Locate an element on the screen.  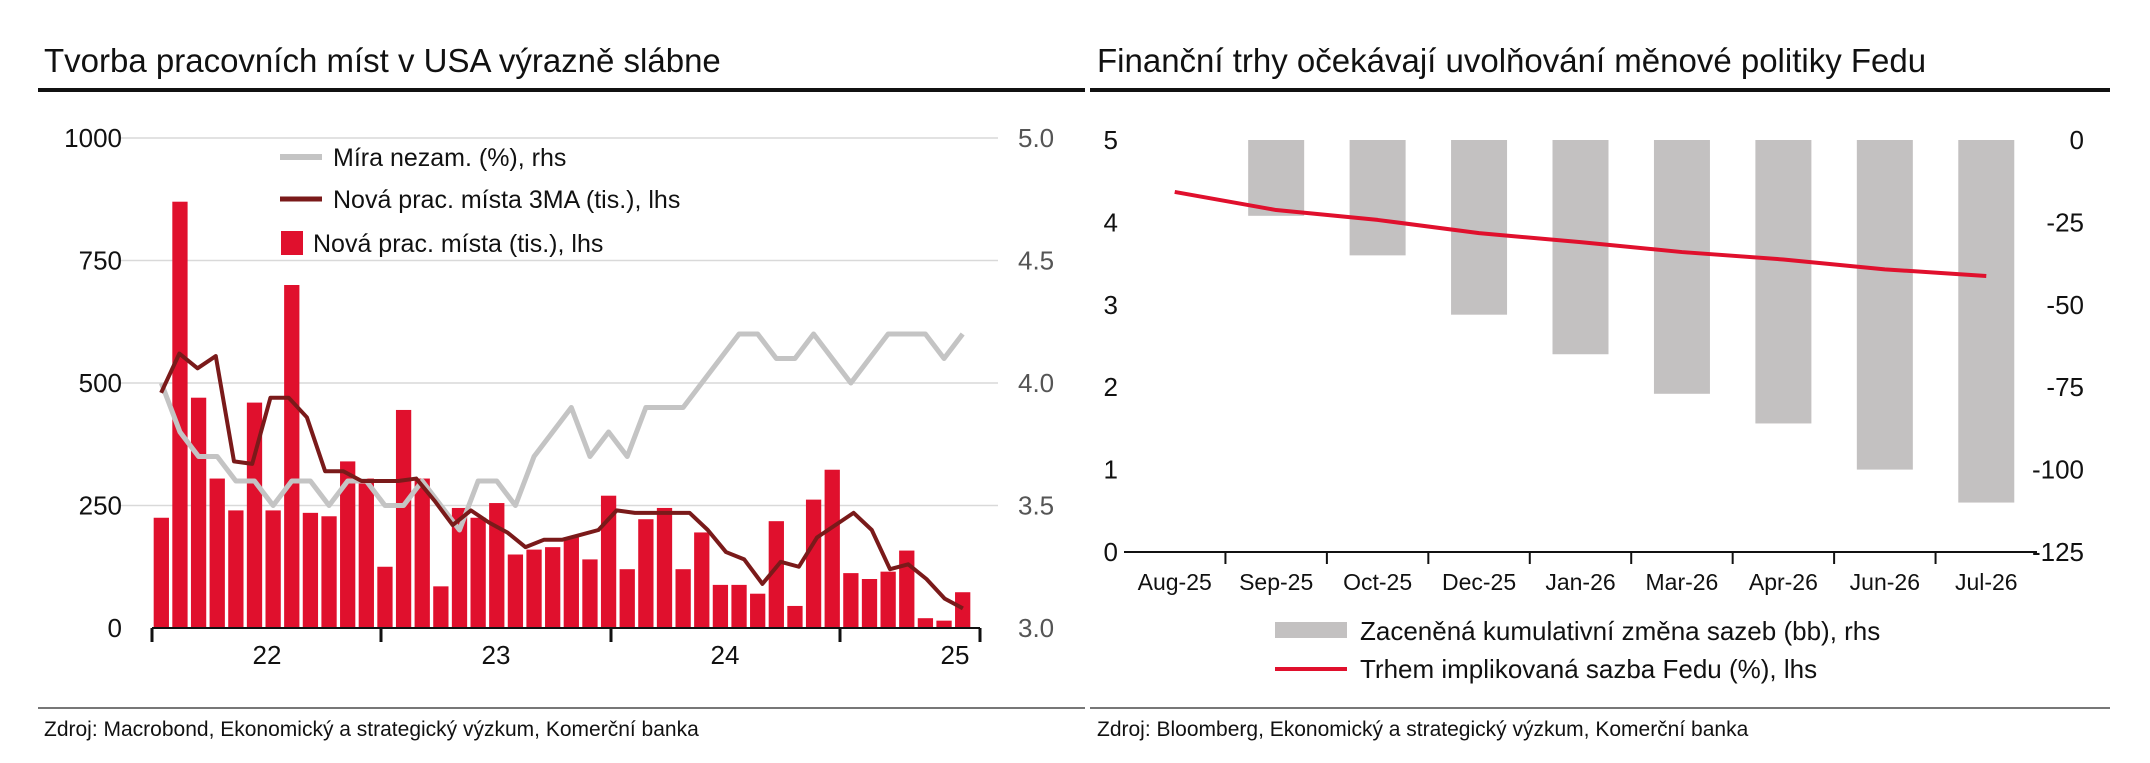
jobs-3ma-line is located at coordinates (561, 481).